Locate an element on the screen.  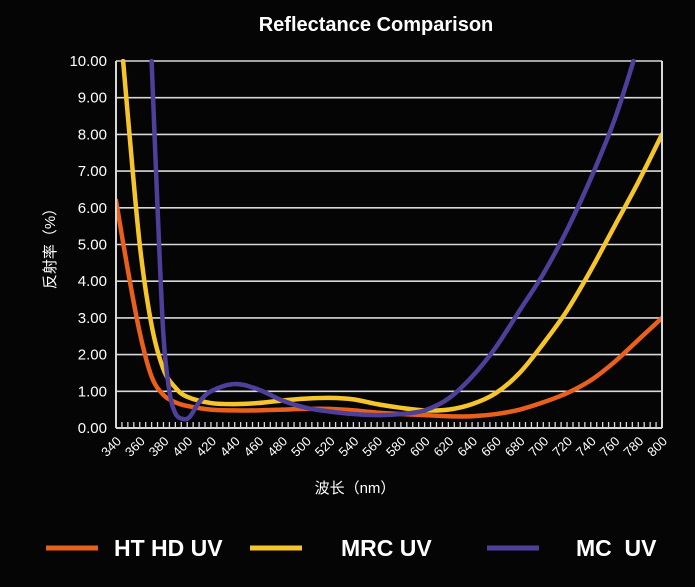
x-tick-label: 360 is located at coordinates (135, 447).